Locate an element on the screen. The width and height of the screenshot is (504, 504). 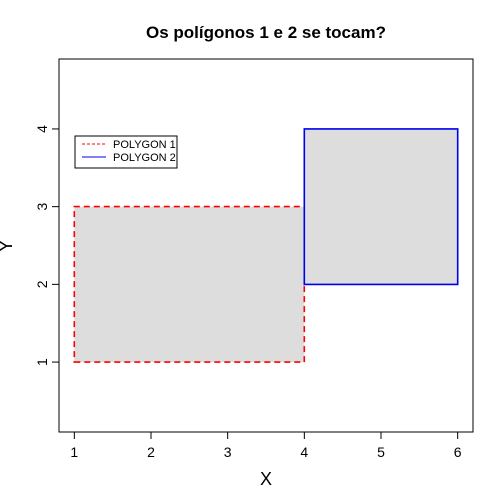
x-tick-label: 6 is located at coordinates (458, 452).